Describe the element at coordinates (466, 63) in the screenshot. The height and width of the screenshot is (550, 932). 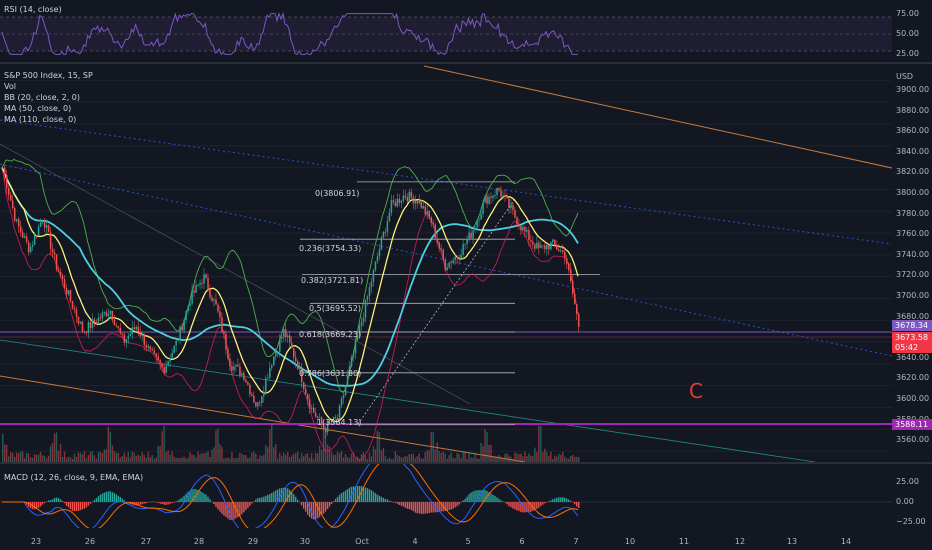
I see `pane-separator-top` at that location.